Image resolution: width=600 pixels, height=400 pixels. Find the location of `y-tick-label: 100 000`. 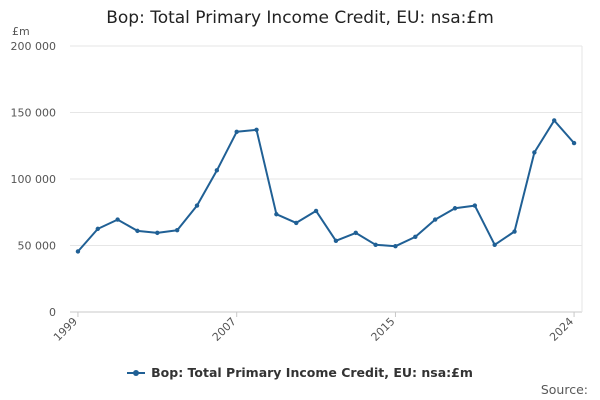

y-tick-label: 100 000 is located at coordinates (34, 179).